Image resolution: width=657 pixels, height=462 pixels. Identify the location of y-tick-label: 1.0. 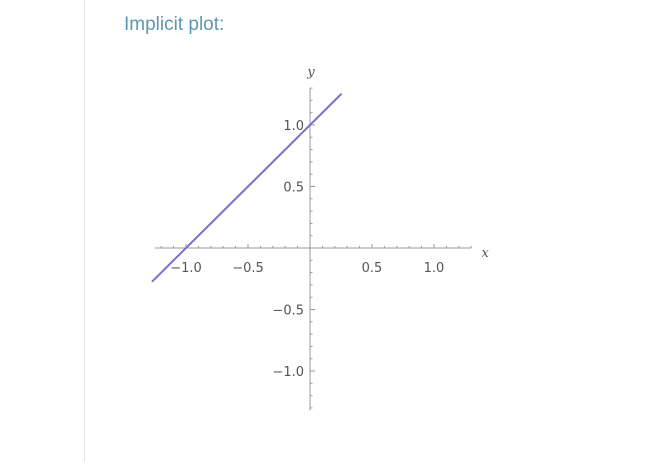
(293, 126).